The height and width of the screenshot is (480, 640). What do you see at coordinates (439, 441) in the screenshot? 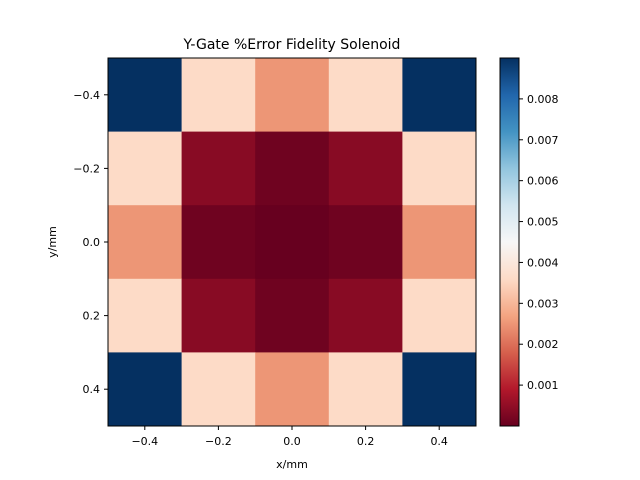
I see `x-tick-label: 0.4` at bounding box center [439, 441].